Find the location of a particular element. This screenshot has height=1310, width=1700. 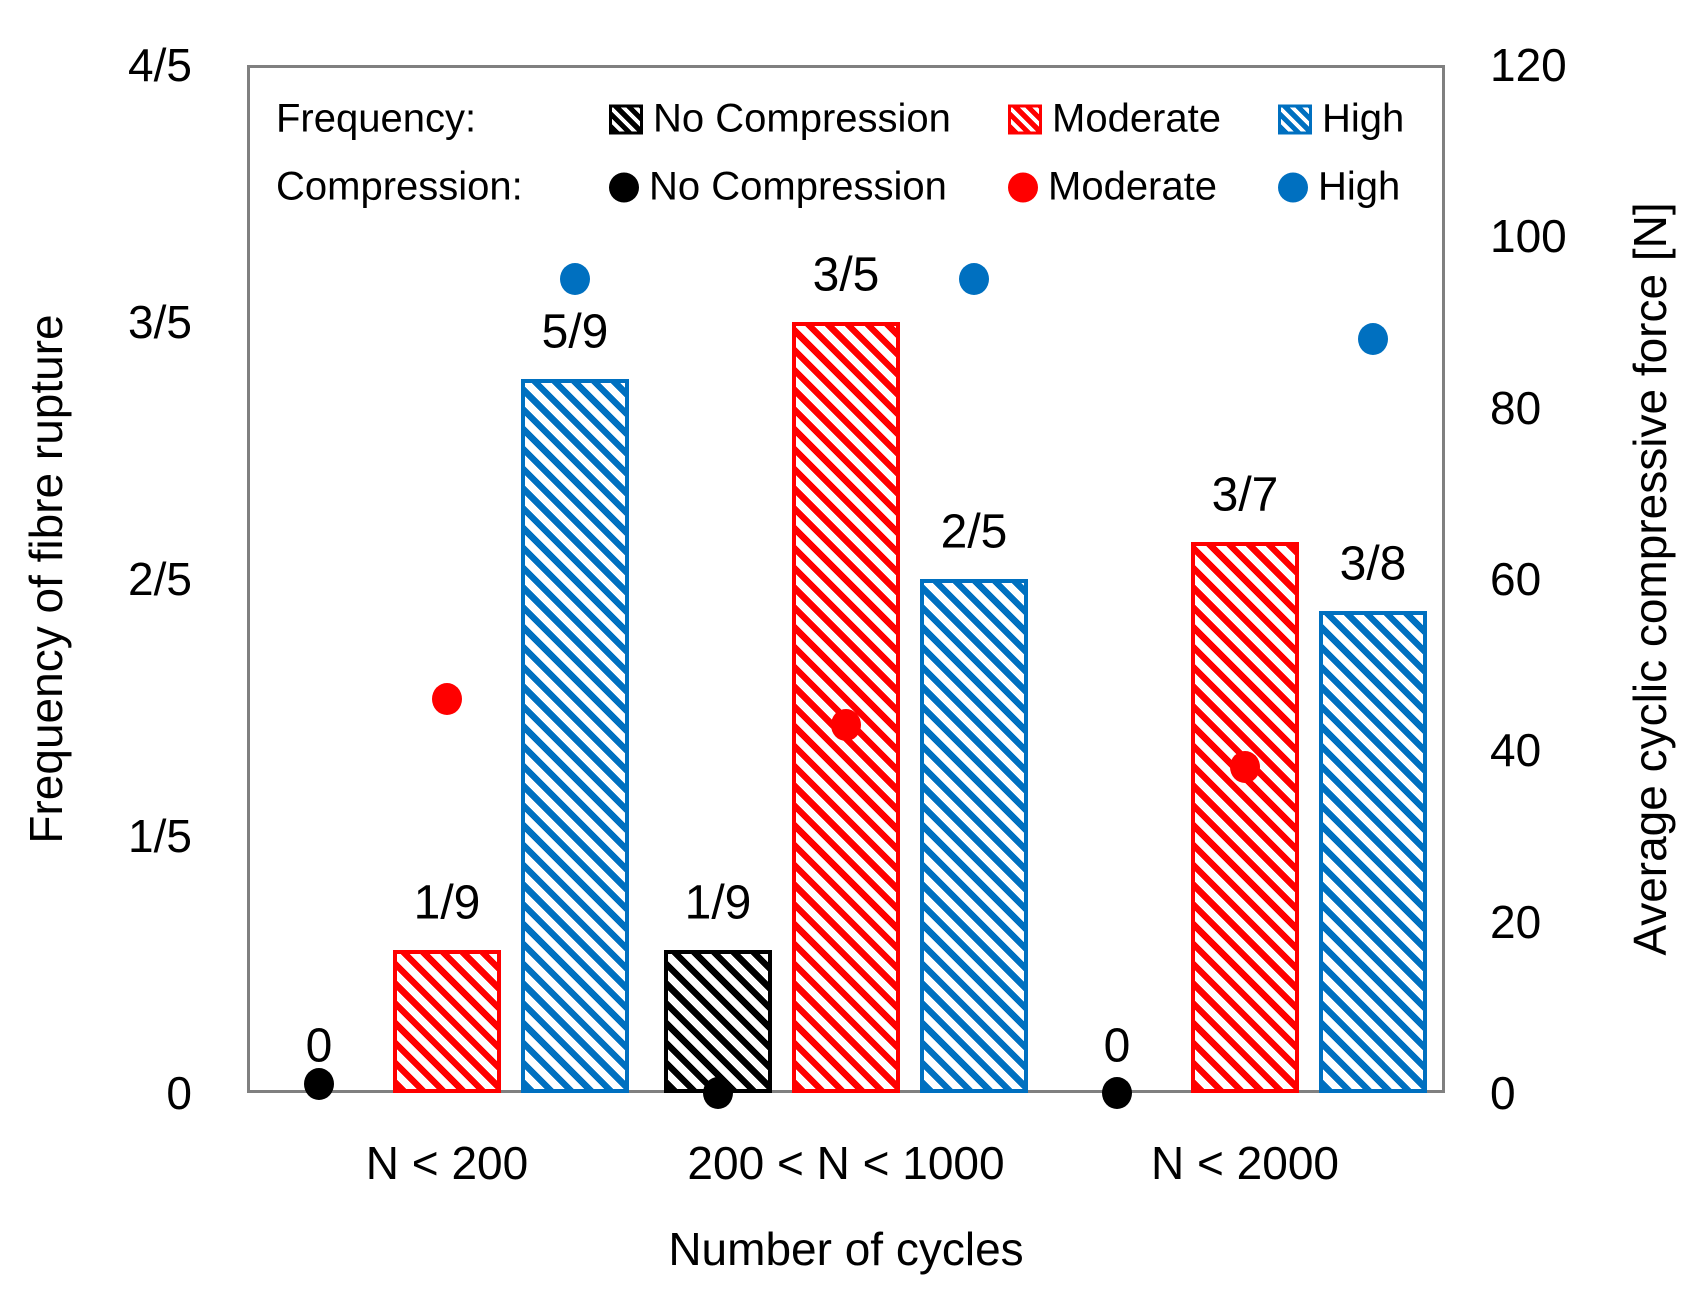

left-axis-tick-label: 4/5 is located at coordinates (160, 65).